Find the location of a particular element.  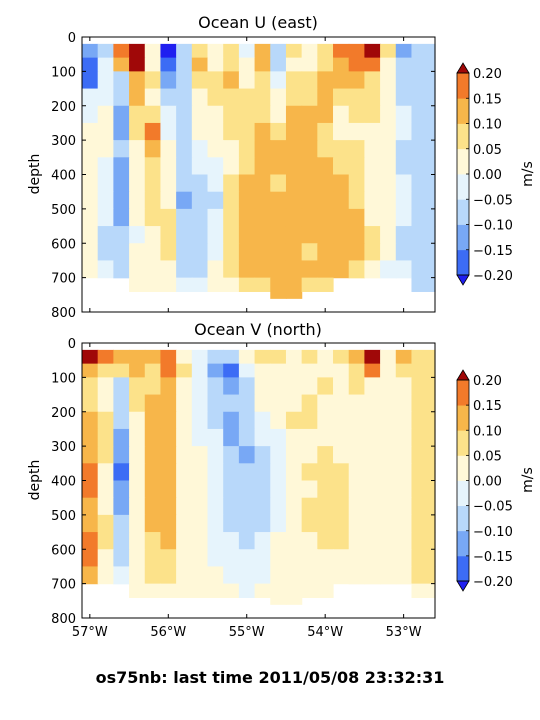

colorbar-extend-max is located at coordinates (463, 375).